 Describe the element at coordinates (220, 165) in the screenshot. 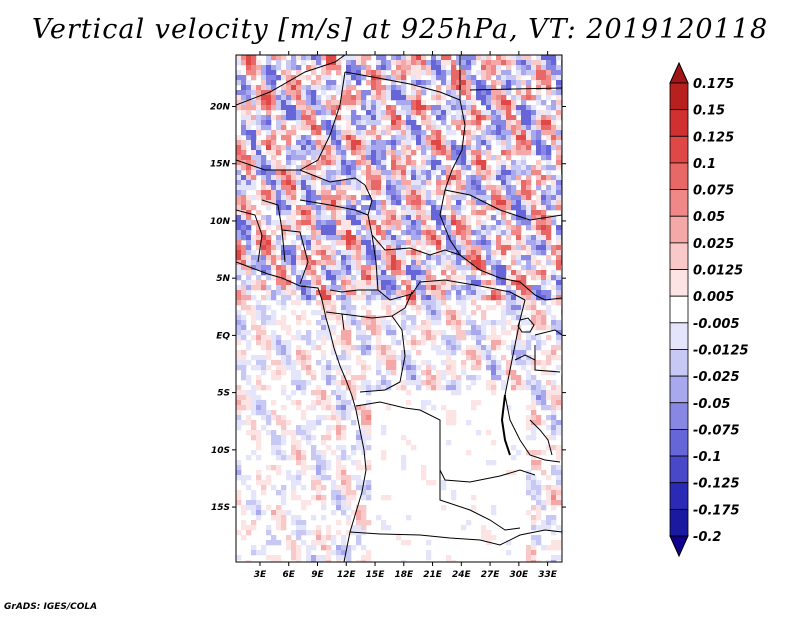

I see `lat-label: 15N` at that location.